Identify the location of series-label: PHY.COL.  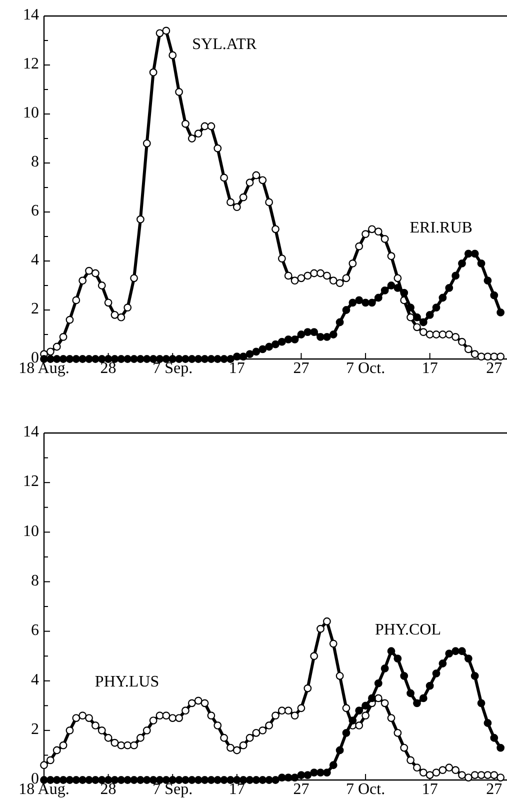
(408, 629).